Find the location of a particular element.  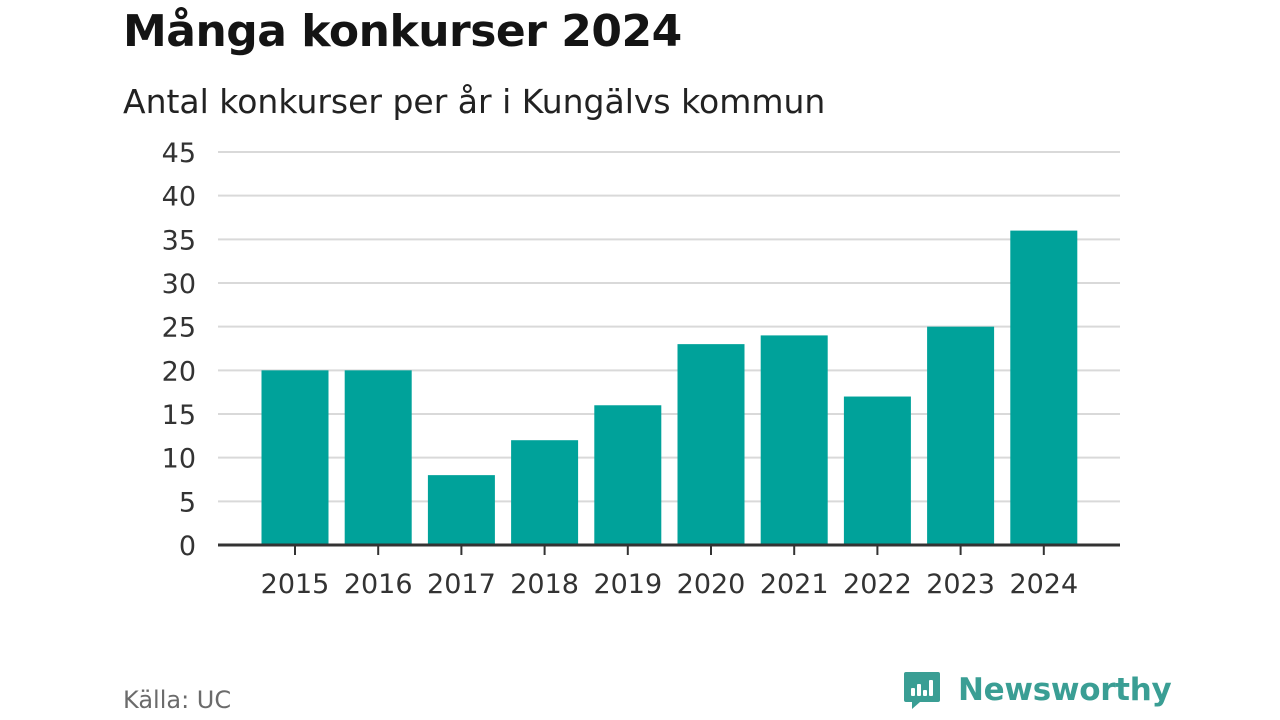

x-tick-label: 2021 is located at coordinates (794, 584).